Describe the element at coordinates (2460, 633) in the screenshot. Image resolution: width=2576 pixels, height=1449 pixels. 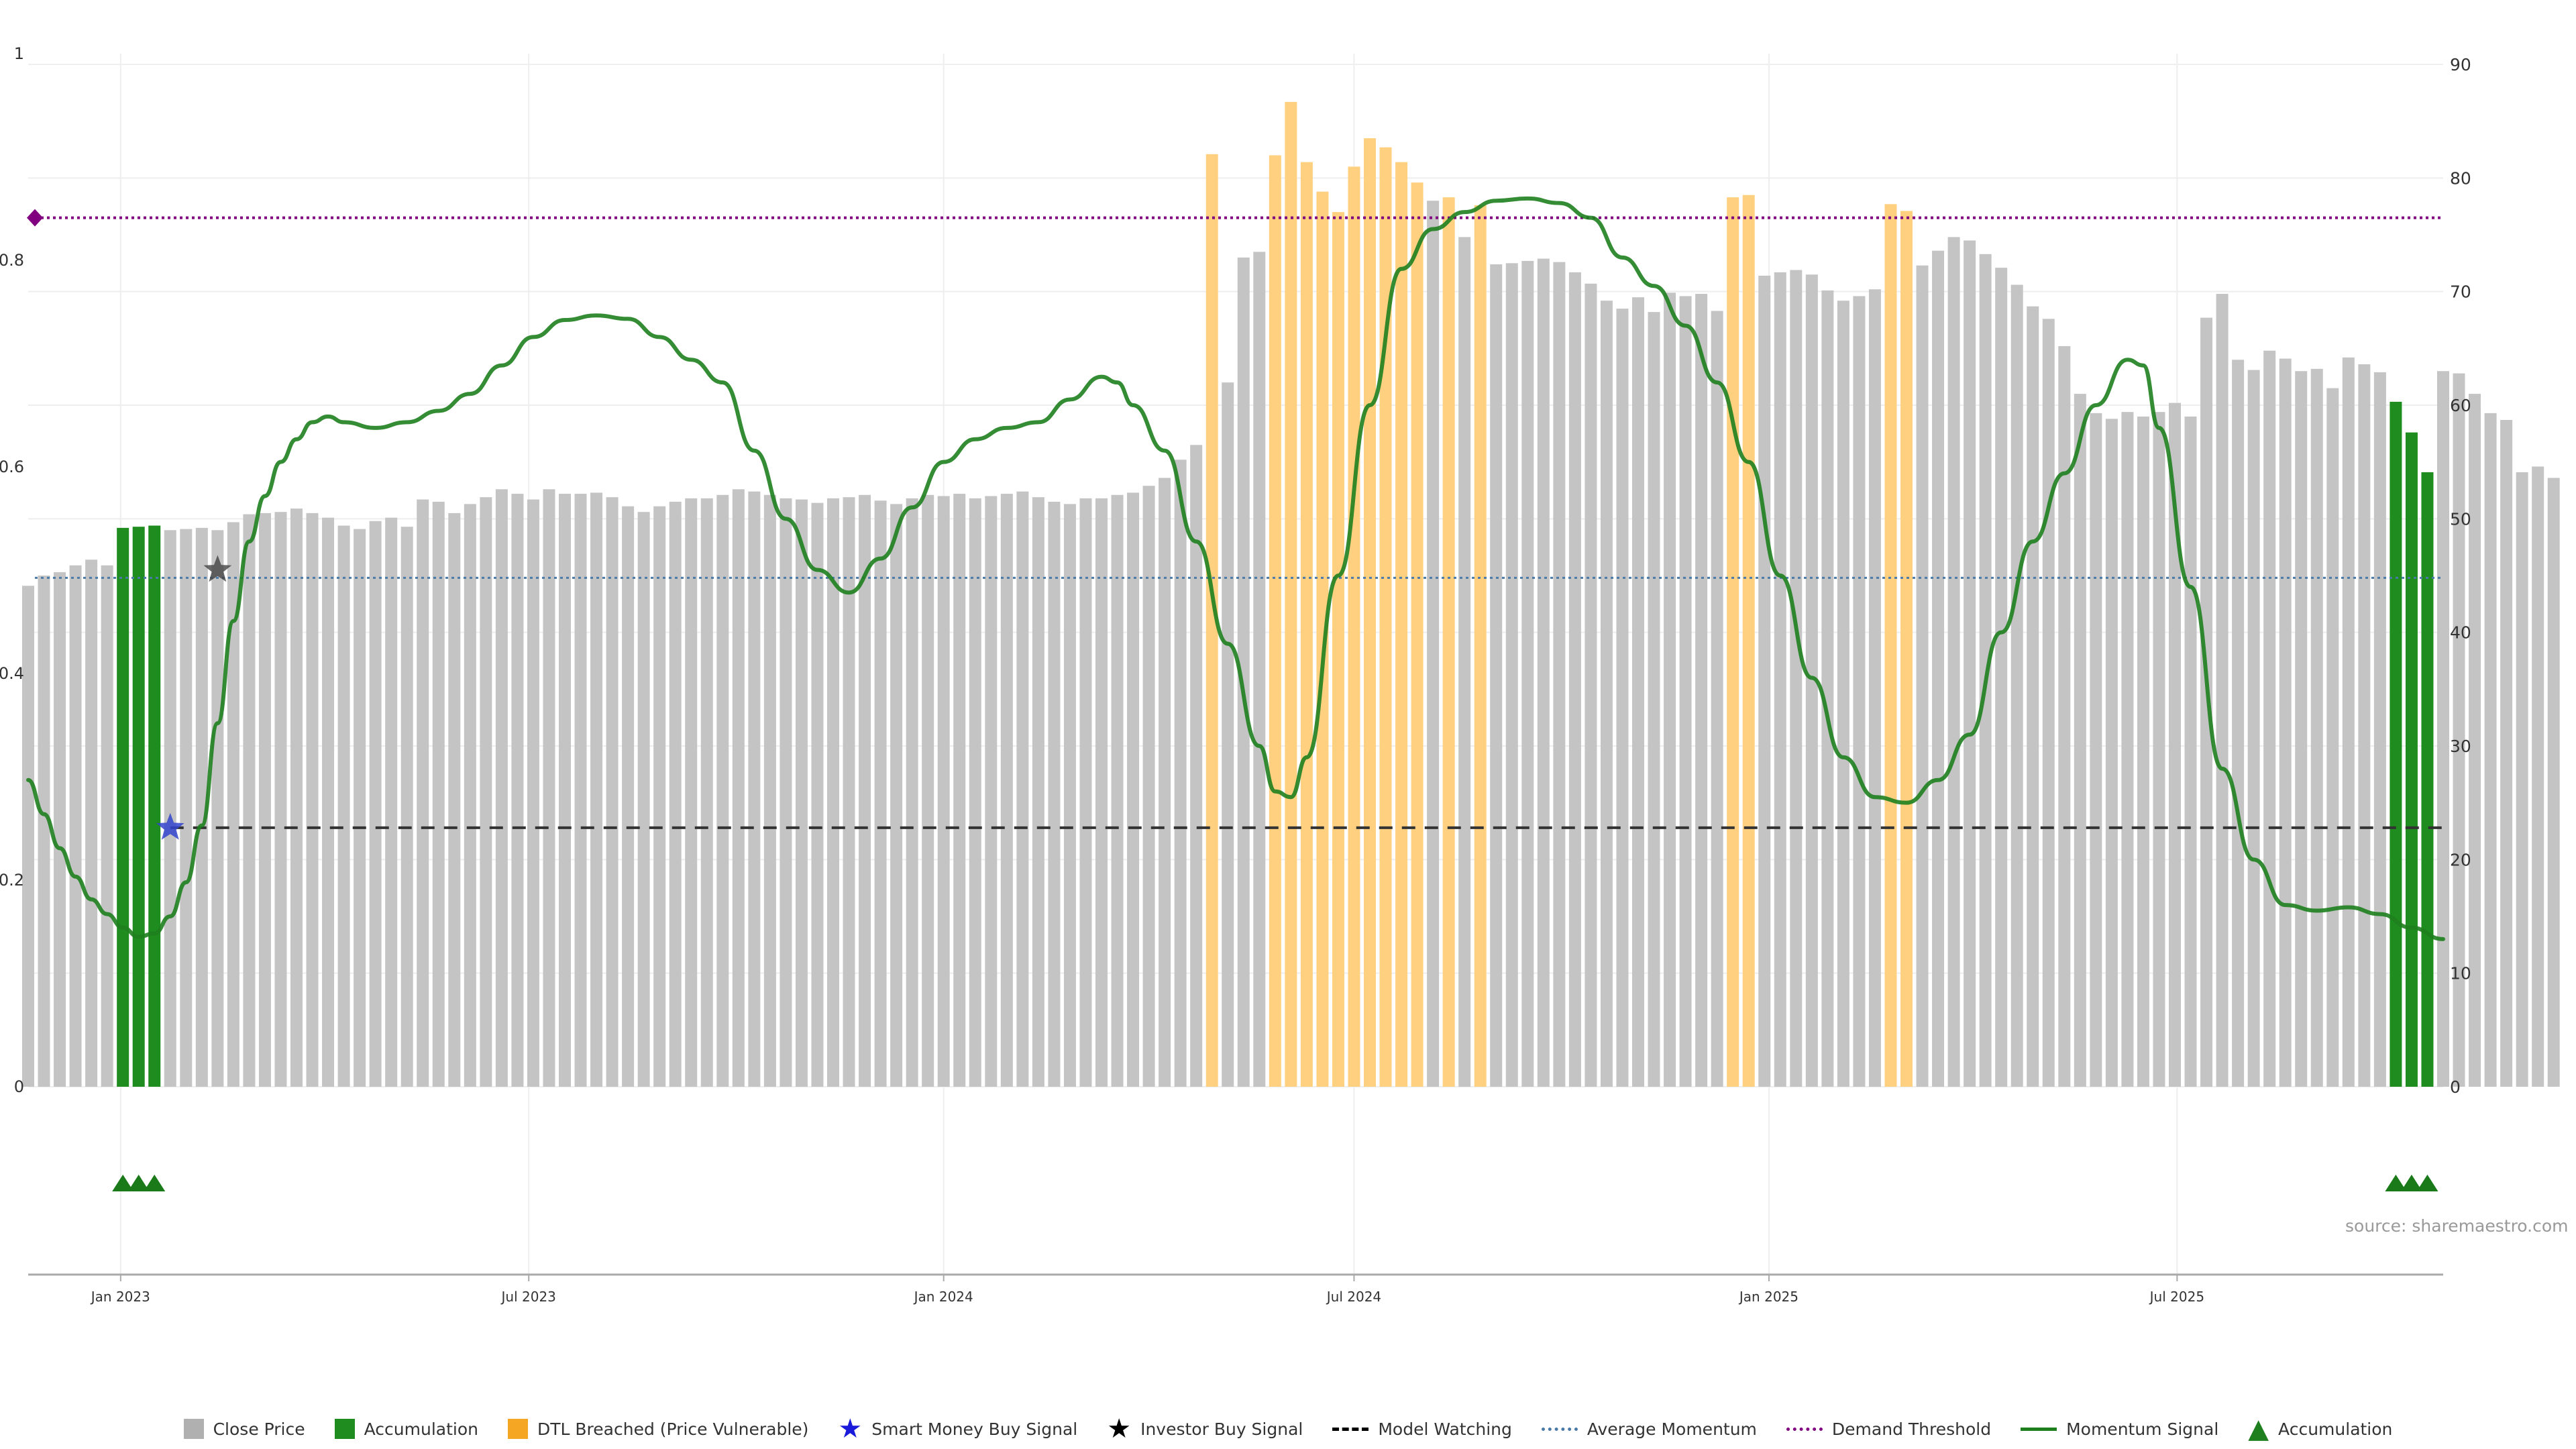
I see `right-axis-tick-label: 40` at that location.